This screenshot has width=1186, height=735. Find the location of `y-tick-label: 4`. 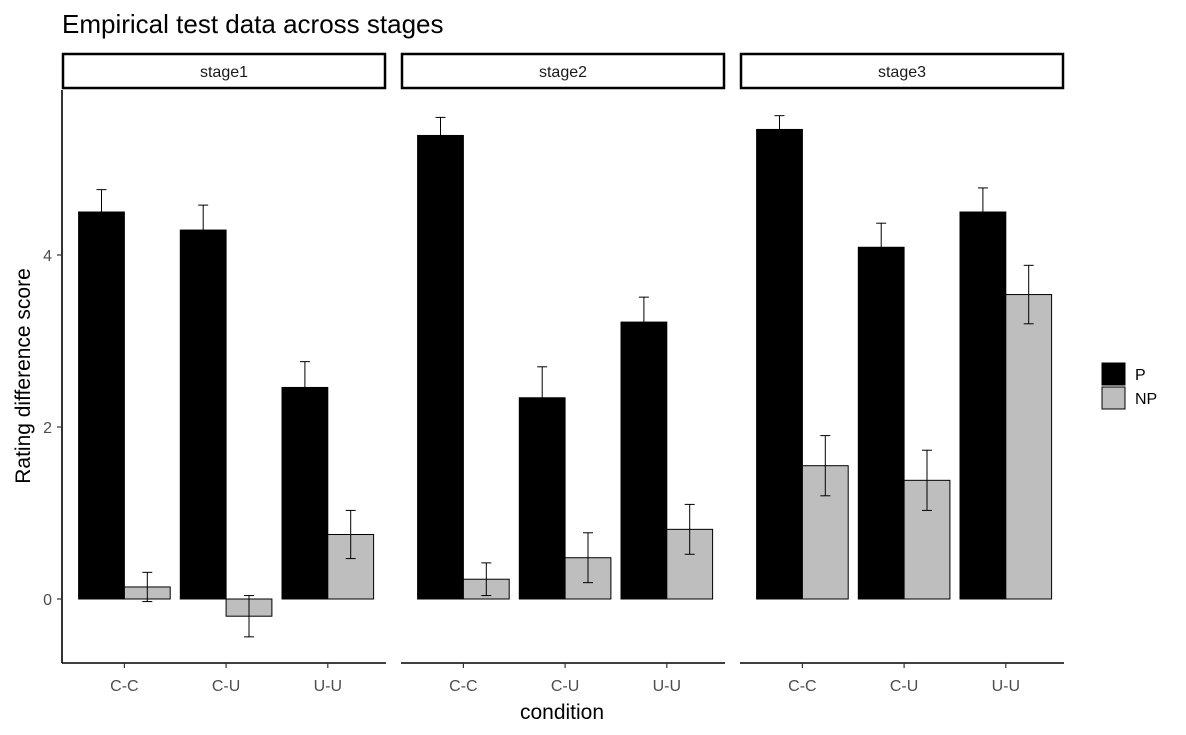

y-tick-label: 4 is located at coordinates (47, 256).